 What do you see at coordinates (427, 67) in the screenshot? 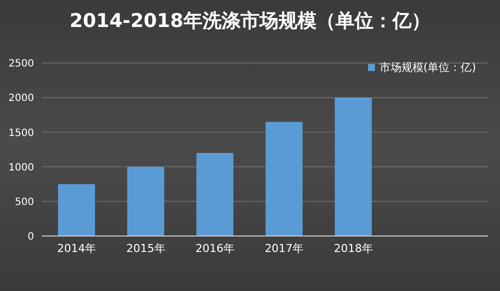
I see `legend-label: 市场规模(单位：亿)` at bounding box center [427, 67].